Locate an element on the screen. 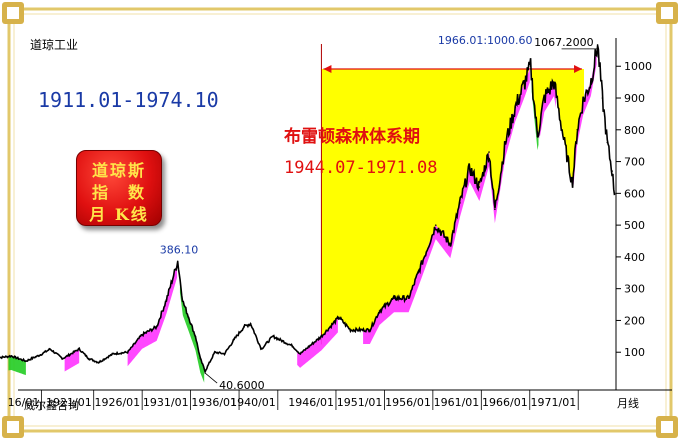 The width and height of the screenshot is (680, 440). company-name: 威尔鑫咨询 is located at coordinates (51, 405).